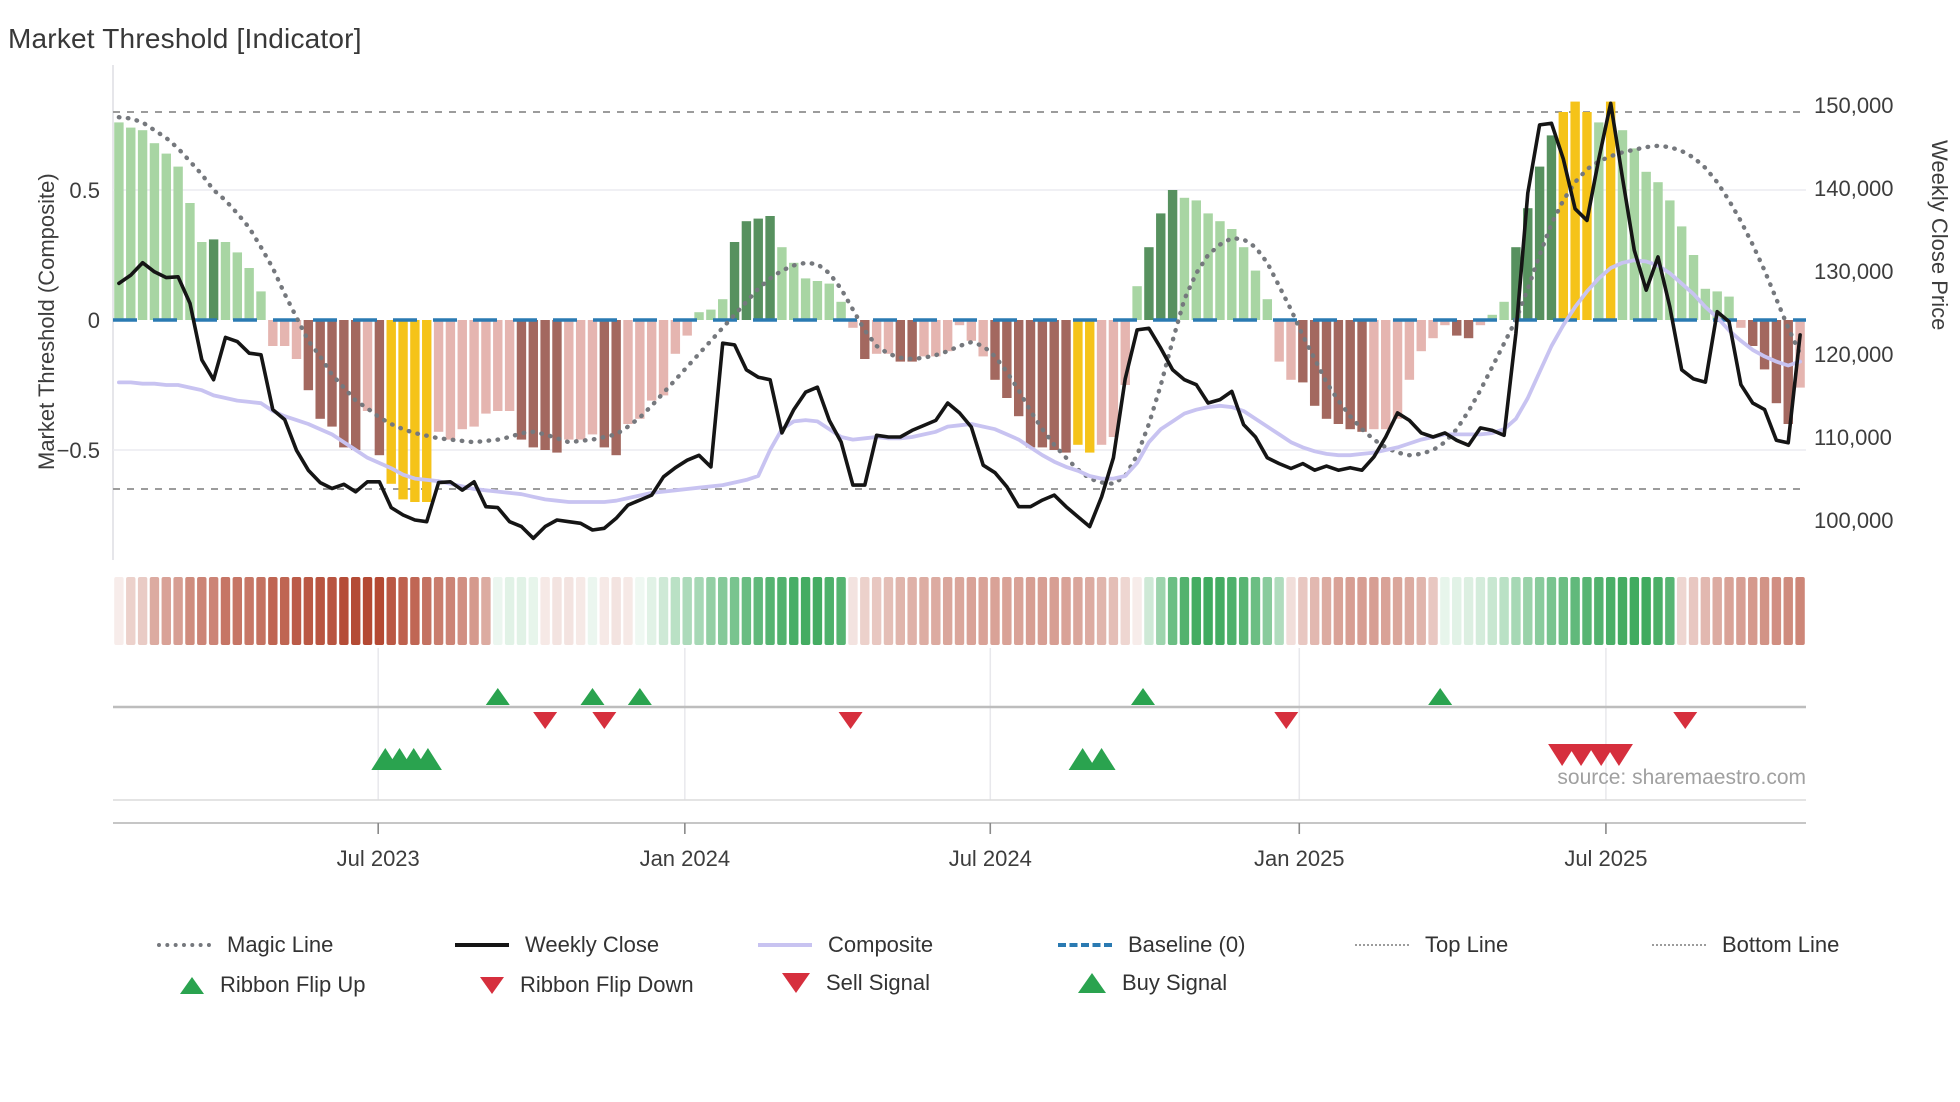 The width and height of the screenshot is (1960, 1102). What do you see at coordinates (192, 985) in the screenshot?
I see `flip-up-triangle-icon` at bounding box center [192, 985].